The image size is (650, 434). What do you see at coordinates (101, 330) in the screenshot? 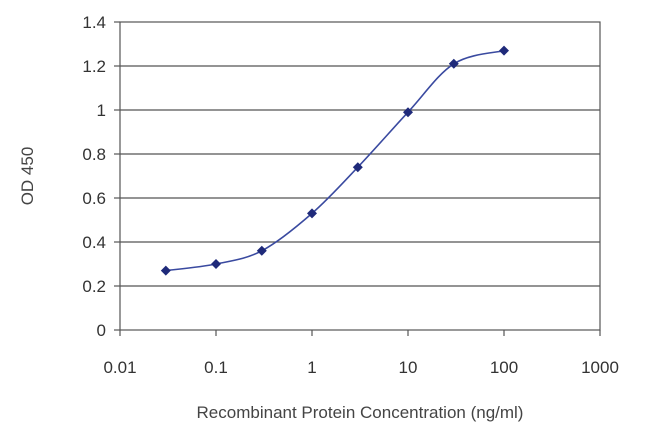
I see `y-tick-label: 0` at bounding box center [101, 330].